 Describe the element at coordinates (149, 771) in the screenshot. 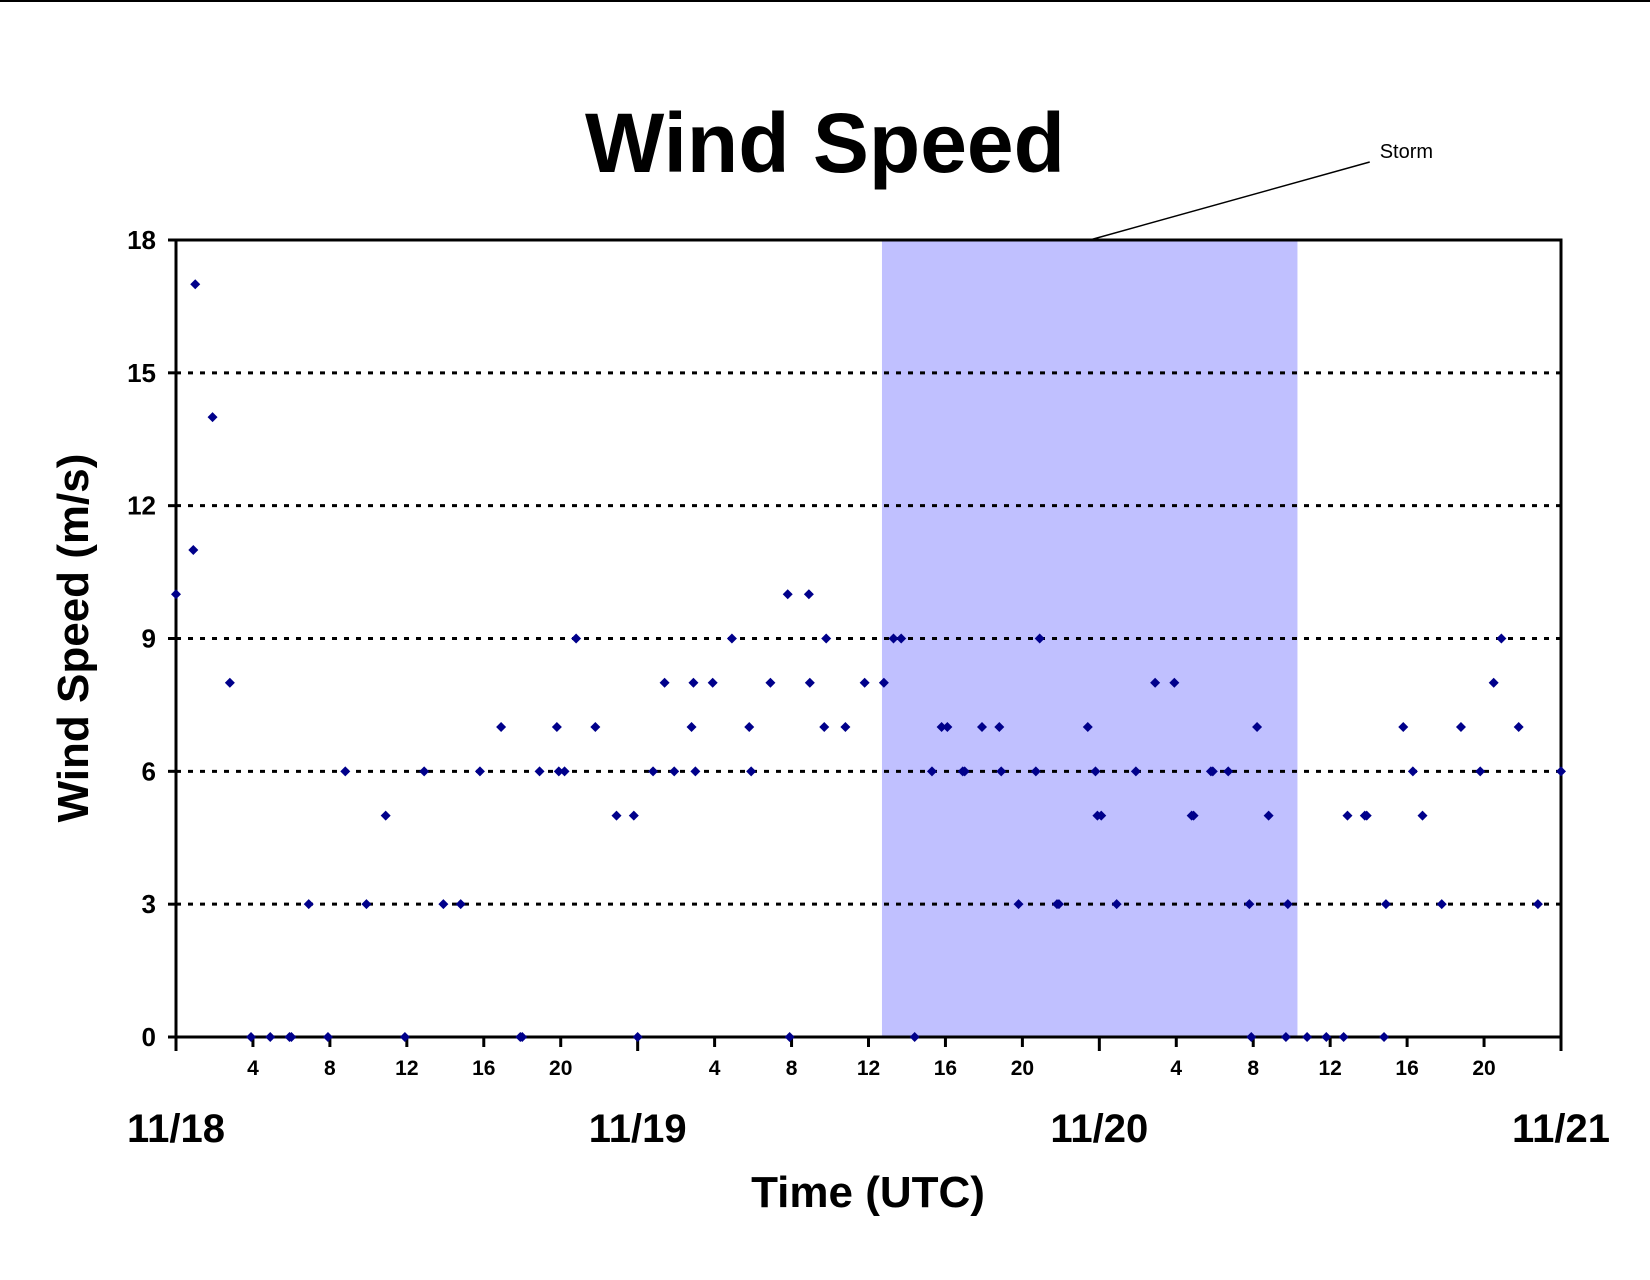

I see `y-tick-label: 6` at that location.